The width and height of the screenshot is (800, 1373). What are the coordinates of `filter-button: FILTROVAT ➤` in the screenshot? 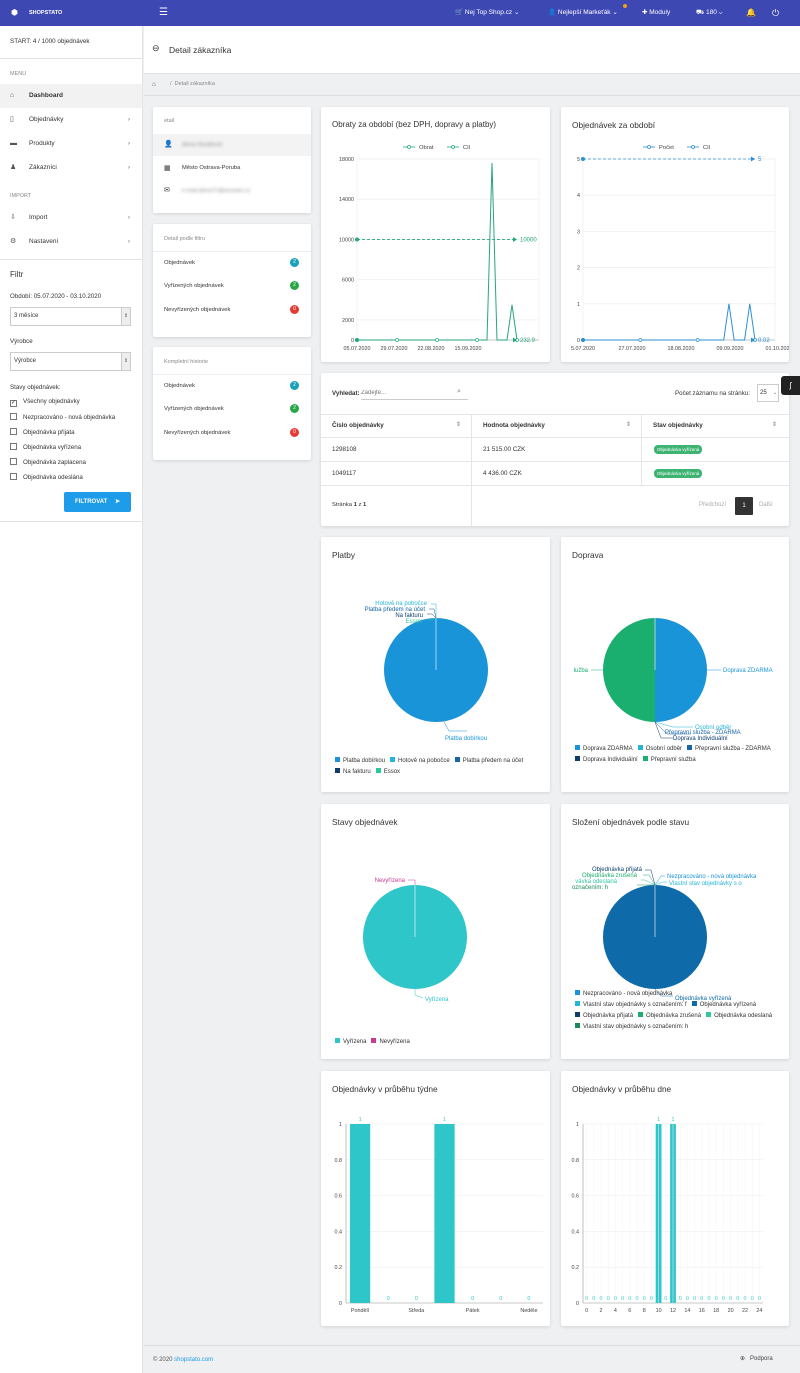 It's located at (97, 502).